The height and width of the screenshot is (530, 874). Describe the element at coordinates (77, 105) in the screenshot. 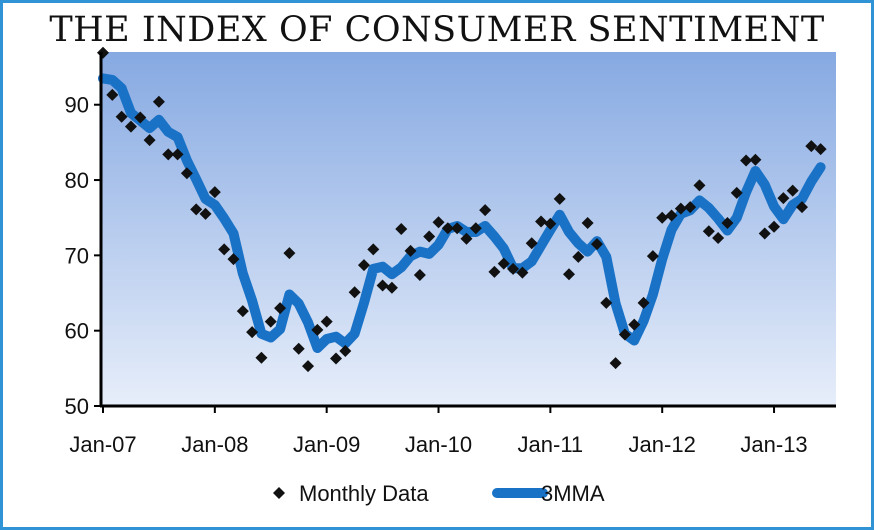

I see `y-tick-label: 90` at that location.